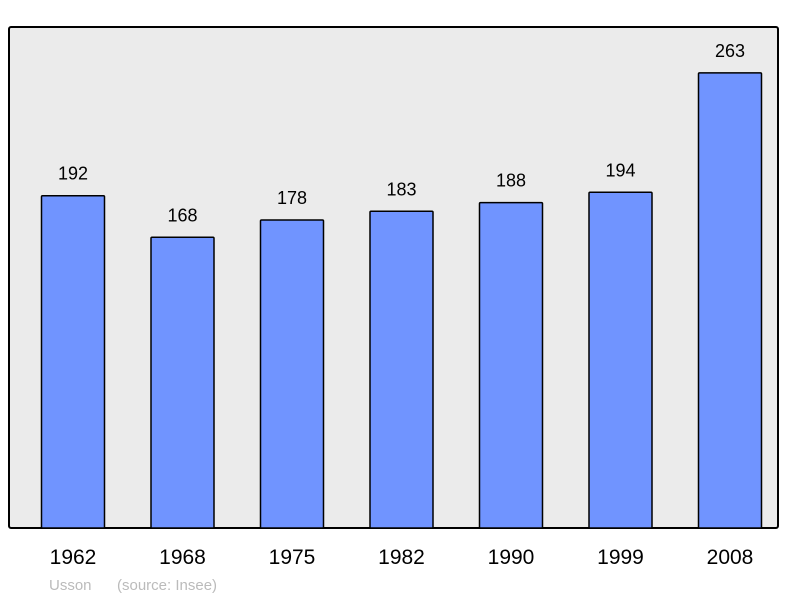 This screenshot has height=598, width=800. I want to click on data-label-2008: 263, so click(730, 51).